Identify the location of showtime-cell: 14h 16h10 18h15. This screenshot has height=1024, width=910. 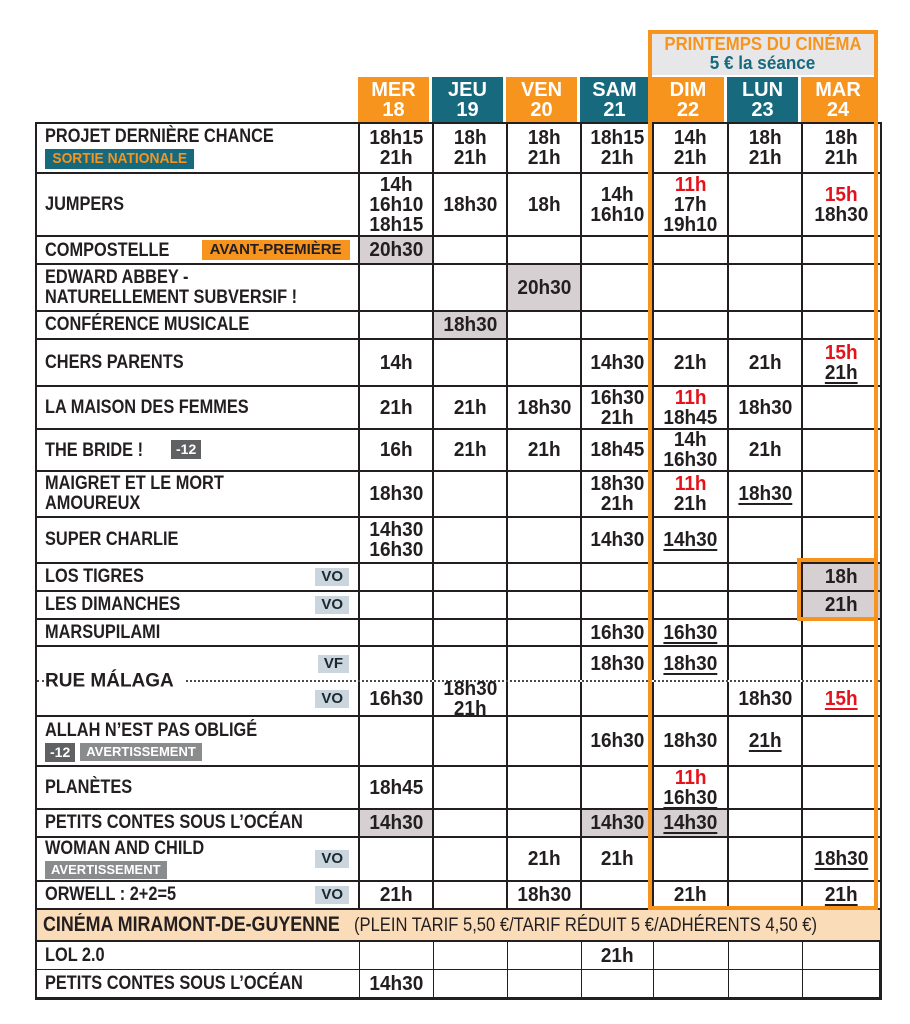
(397, 204).